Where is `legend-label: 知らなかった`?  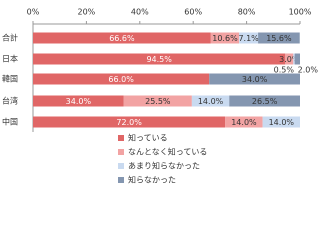 legend-label: 知らなかった is located at coordinates (152, 180).